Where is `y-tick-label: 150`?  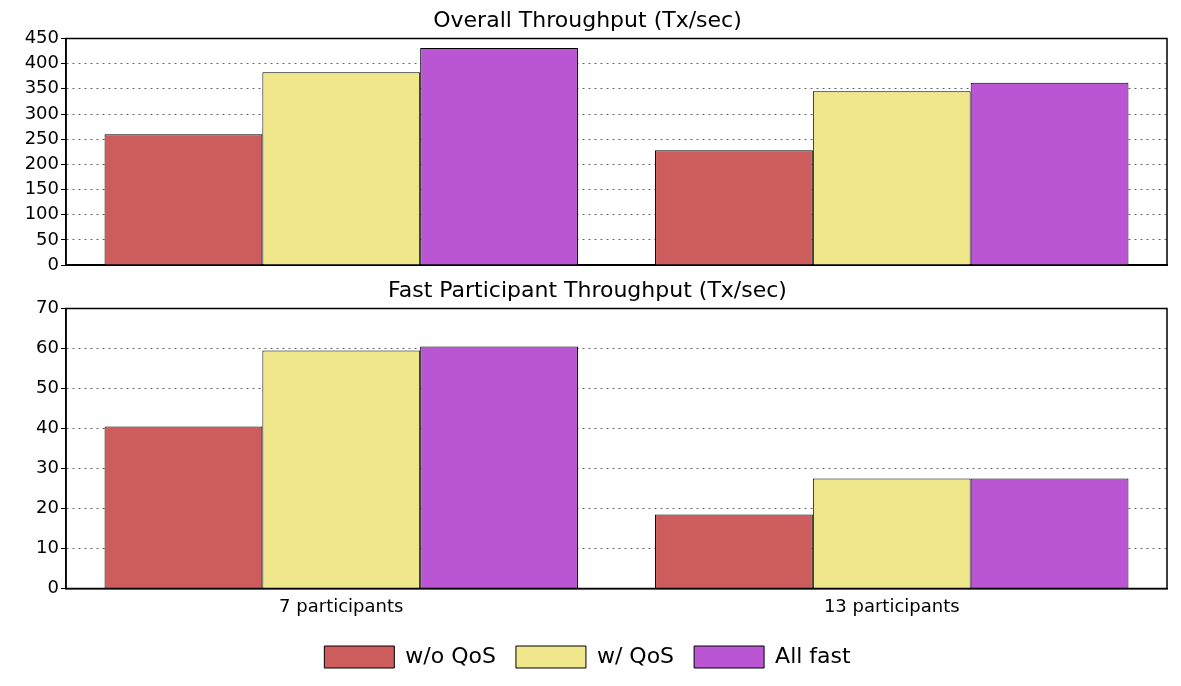
y-tick-label: 150 is located at coordinates (41, 188).